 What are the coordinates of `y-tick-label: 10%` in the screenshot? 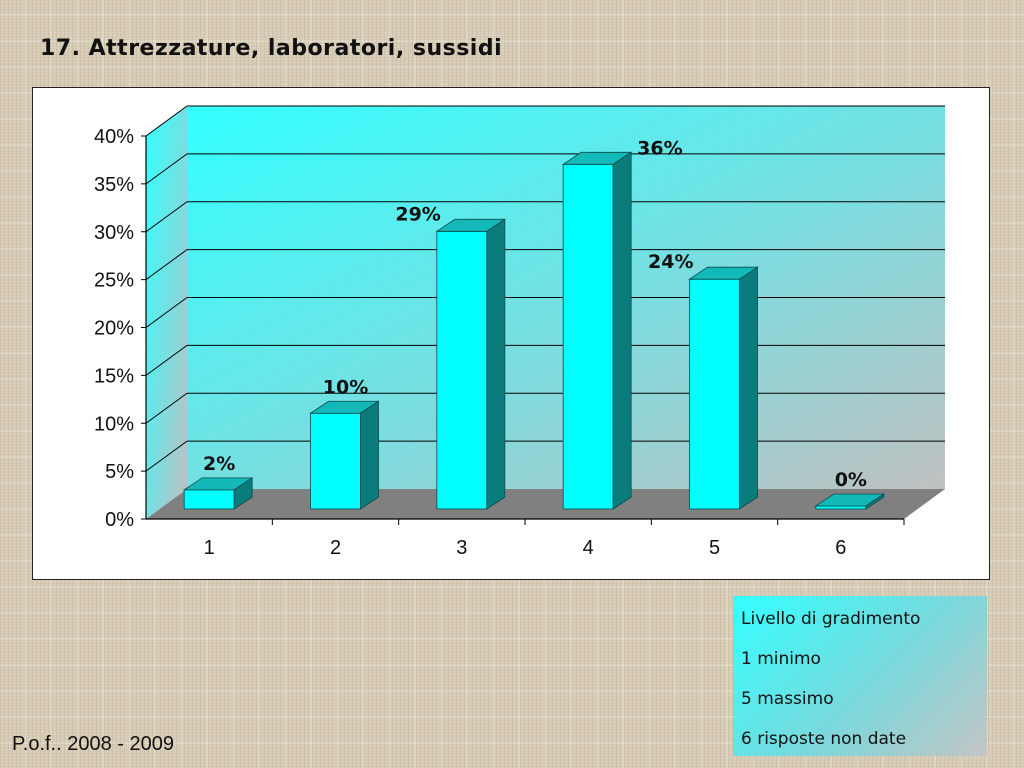 It's located at (114, 424).